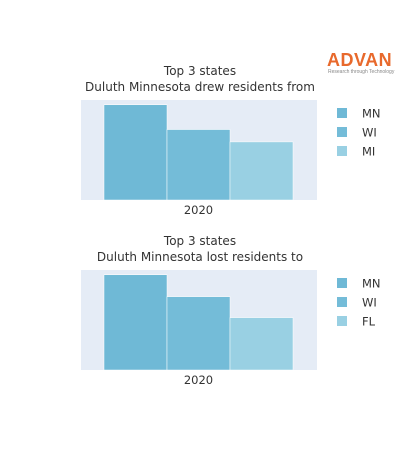 This screenshot has width=400, height=450. I want to click on logo-tagline: Research through Technology, so click(361, 72).